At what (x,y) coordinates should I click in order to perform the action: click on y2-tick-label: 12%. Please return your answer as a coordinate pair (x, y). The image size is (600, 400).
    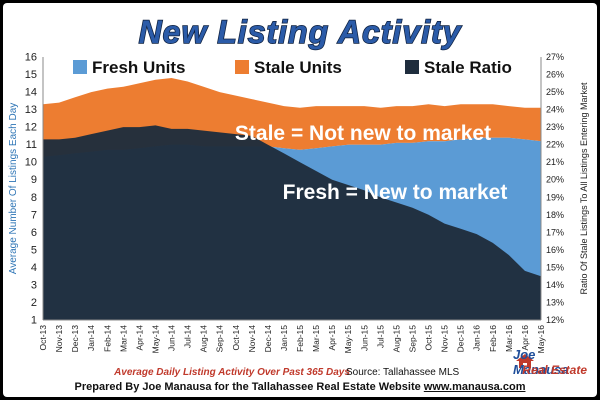
    Looking at the image, I should click on (555, 320).